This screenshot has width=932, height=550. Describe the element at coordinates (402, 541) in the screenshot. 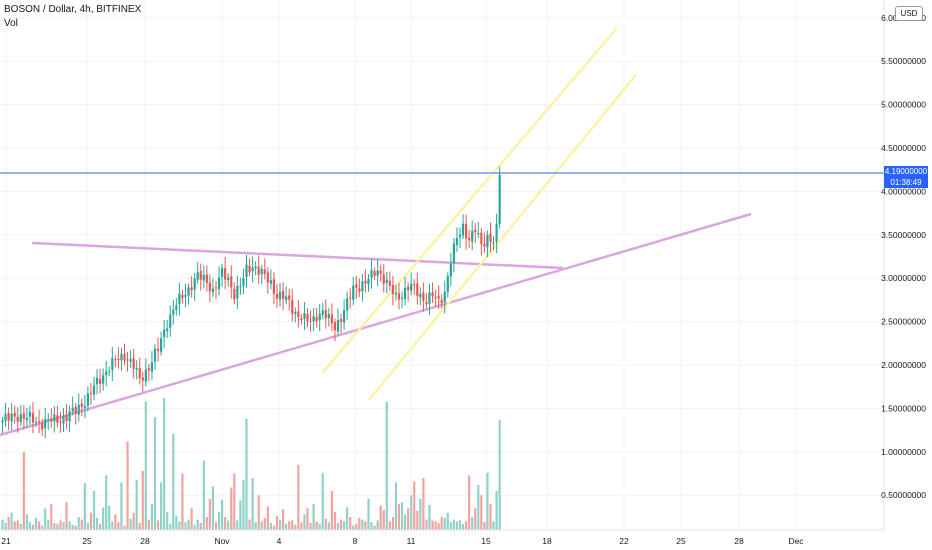

I see `time-axis: 21 25 28 Nov 4 8 11 15 18 22 25 28 Dec` at that location.